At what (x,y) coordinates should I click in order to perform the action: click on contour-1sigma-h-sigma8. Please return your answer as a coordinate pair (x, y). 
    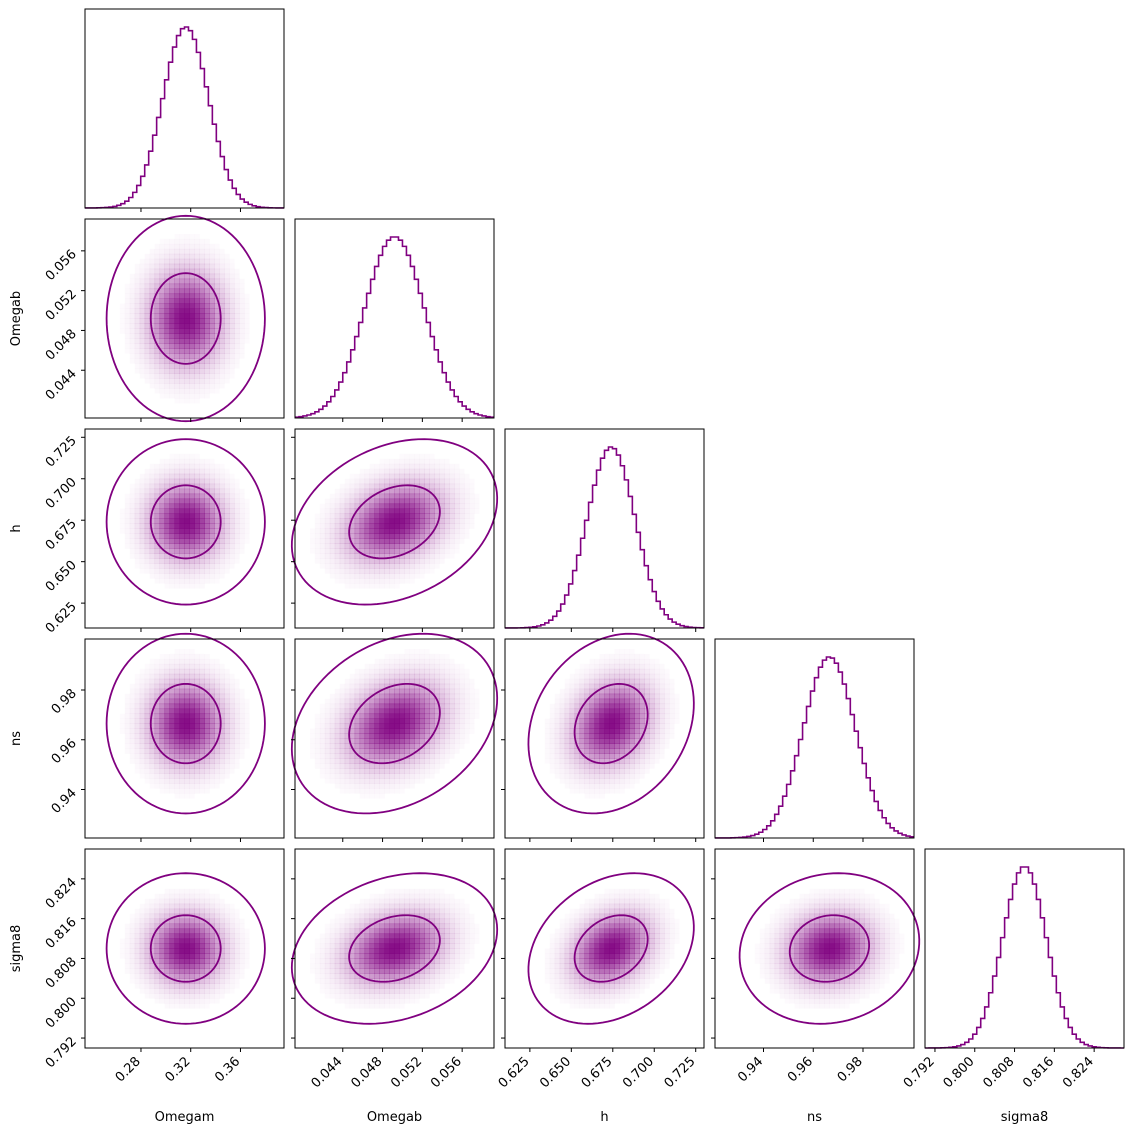
    Looking at the image, I should click on (611, 948).